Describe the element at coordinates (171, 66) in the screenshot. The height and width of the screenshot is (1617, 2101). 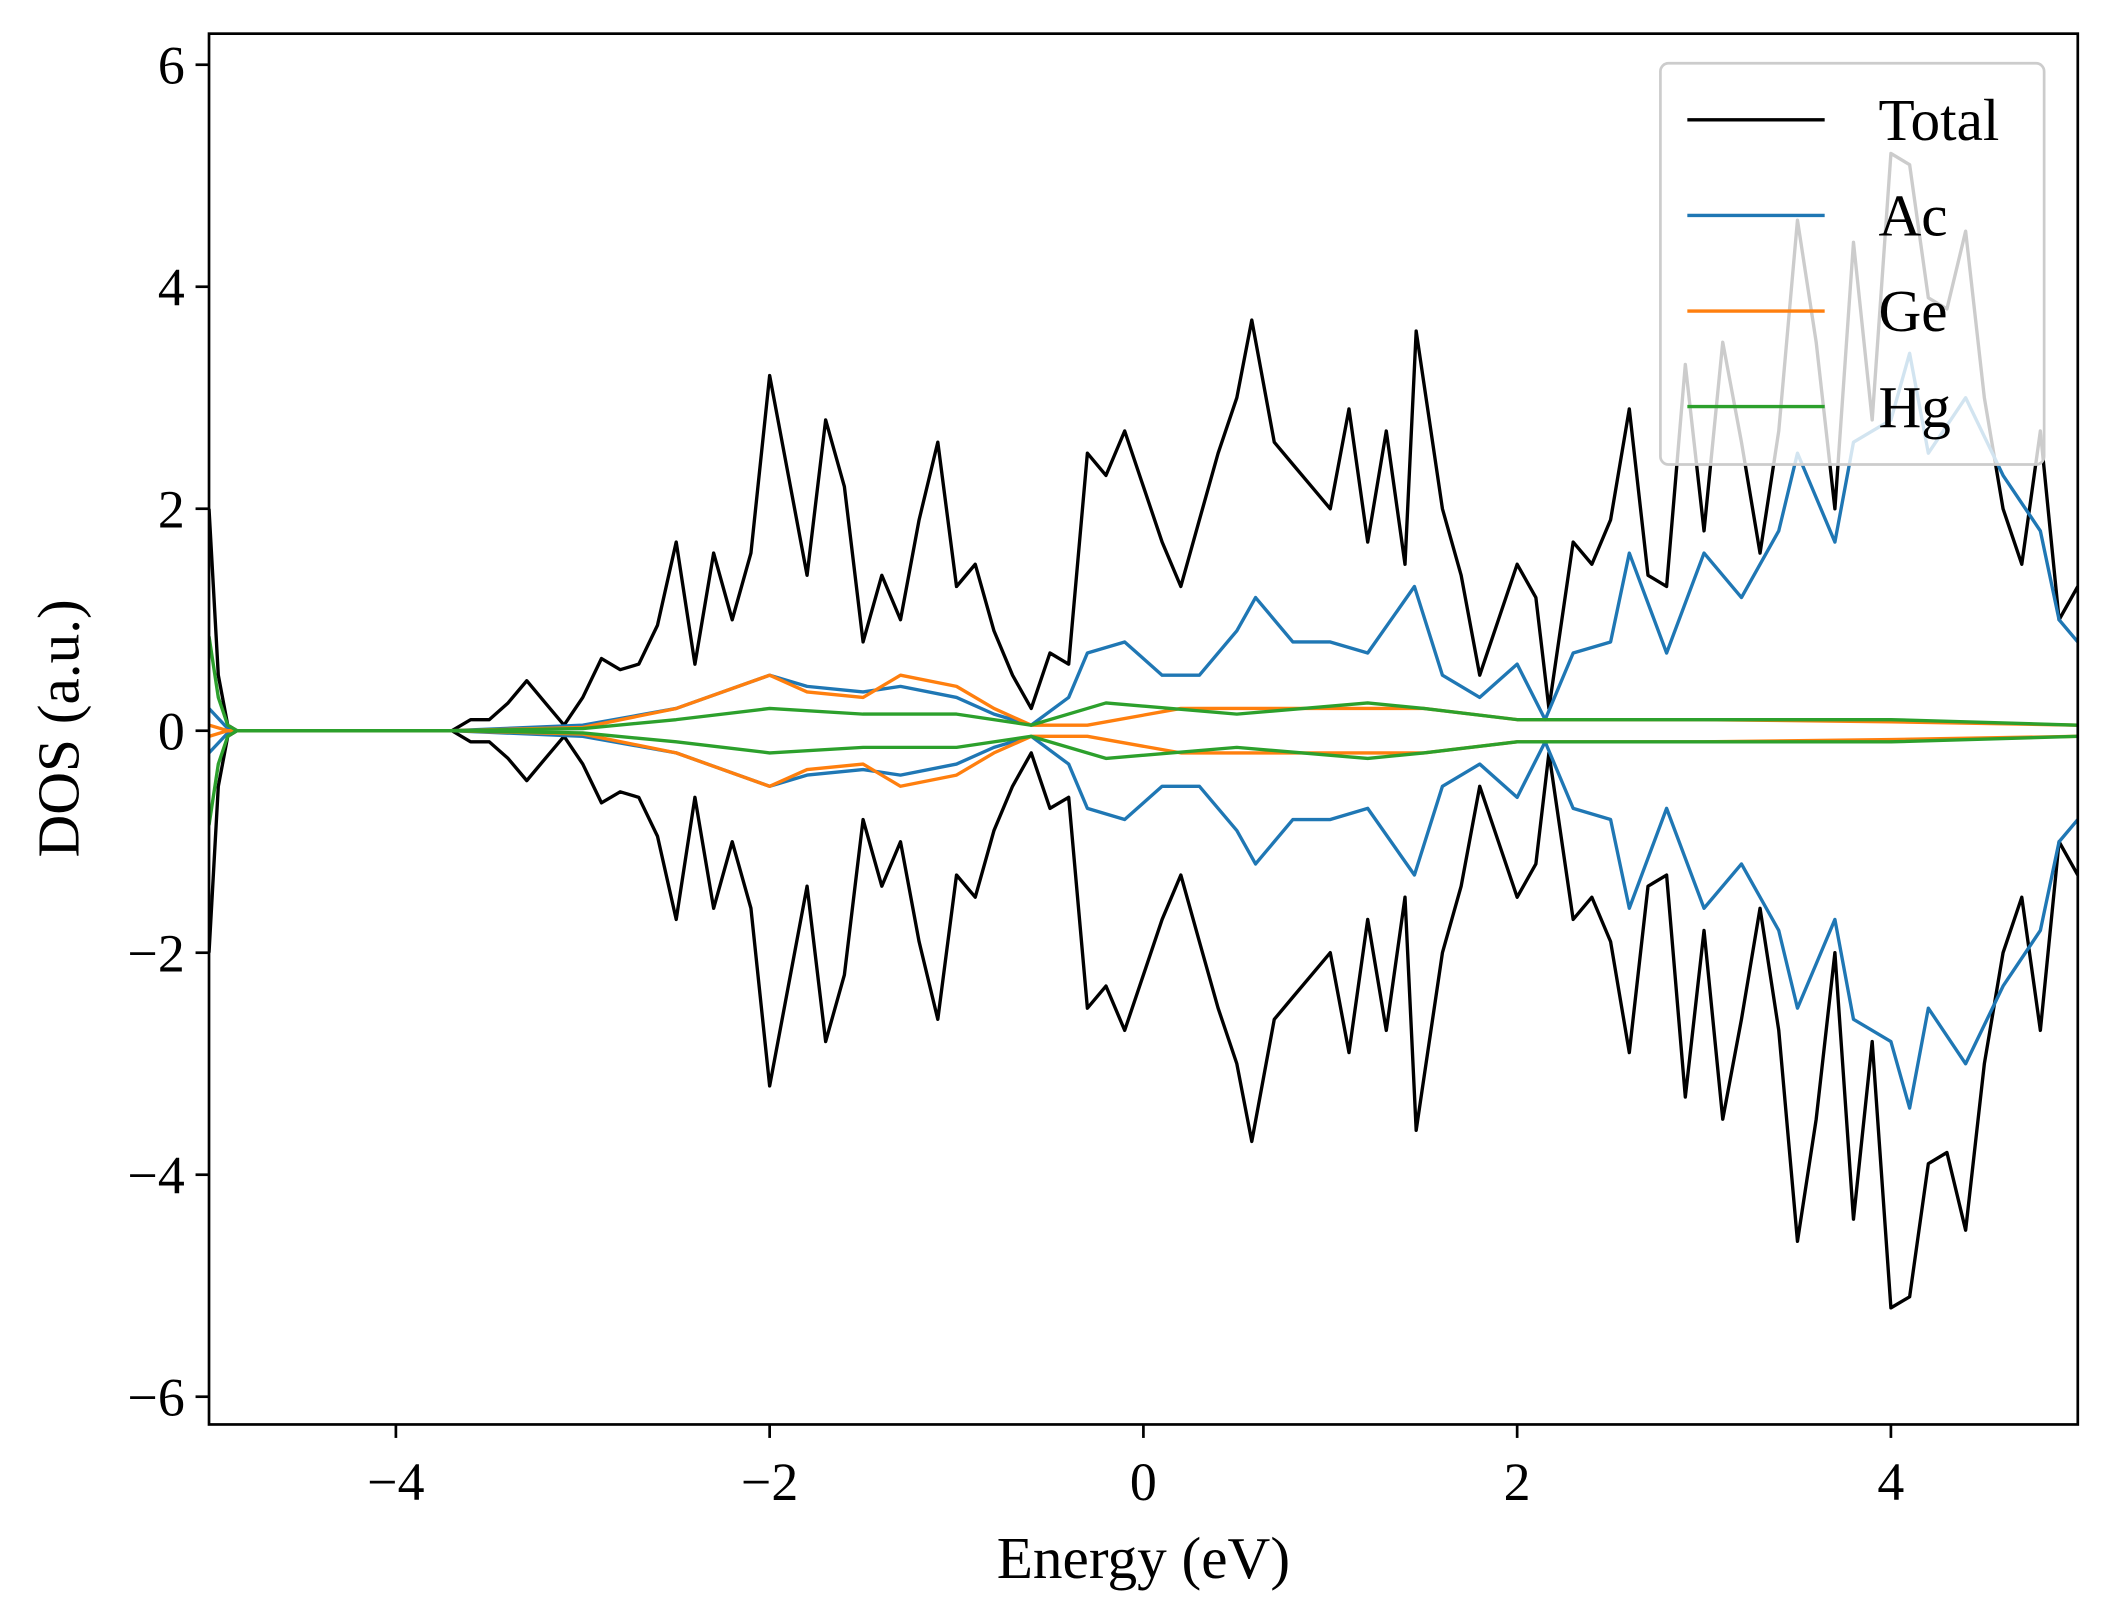
I see `y-tick-label: 6` at that location.